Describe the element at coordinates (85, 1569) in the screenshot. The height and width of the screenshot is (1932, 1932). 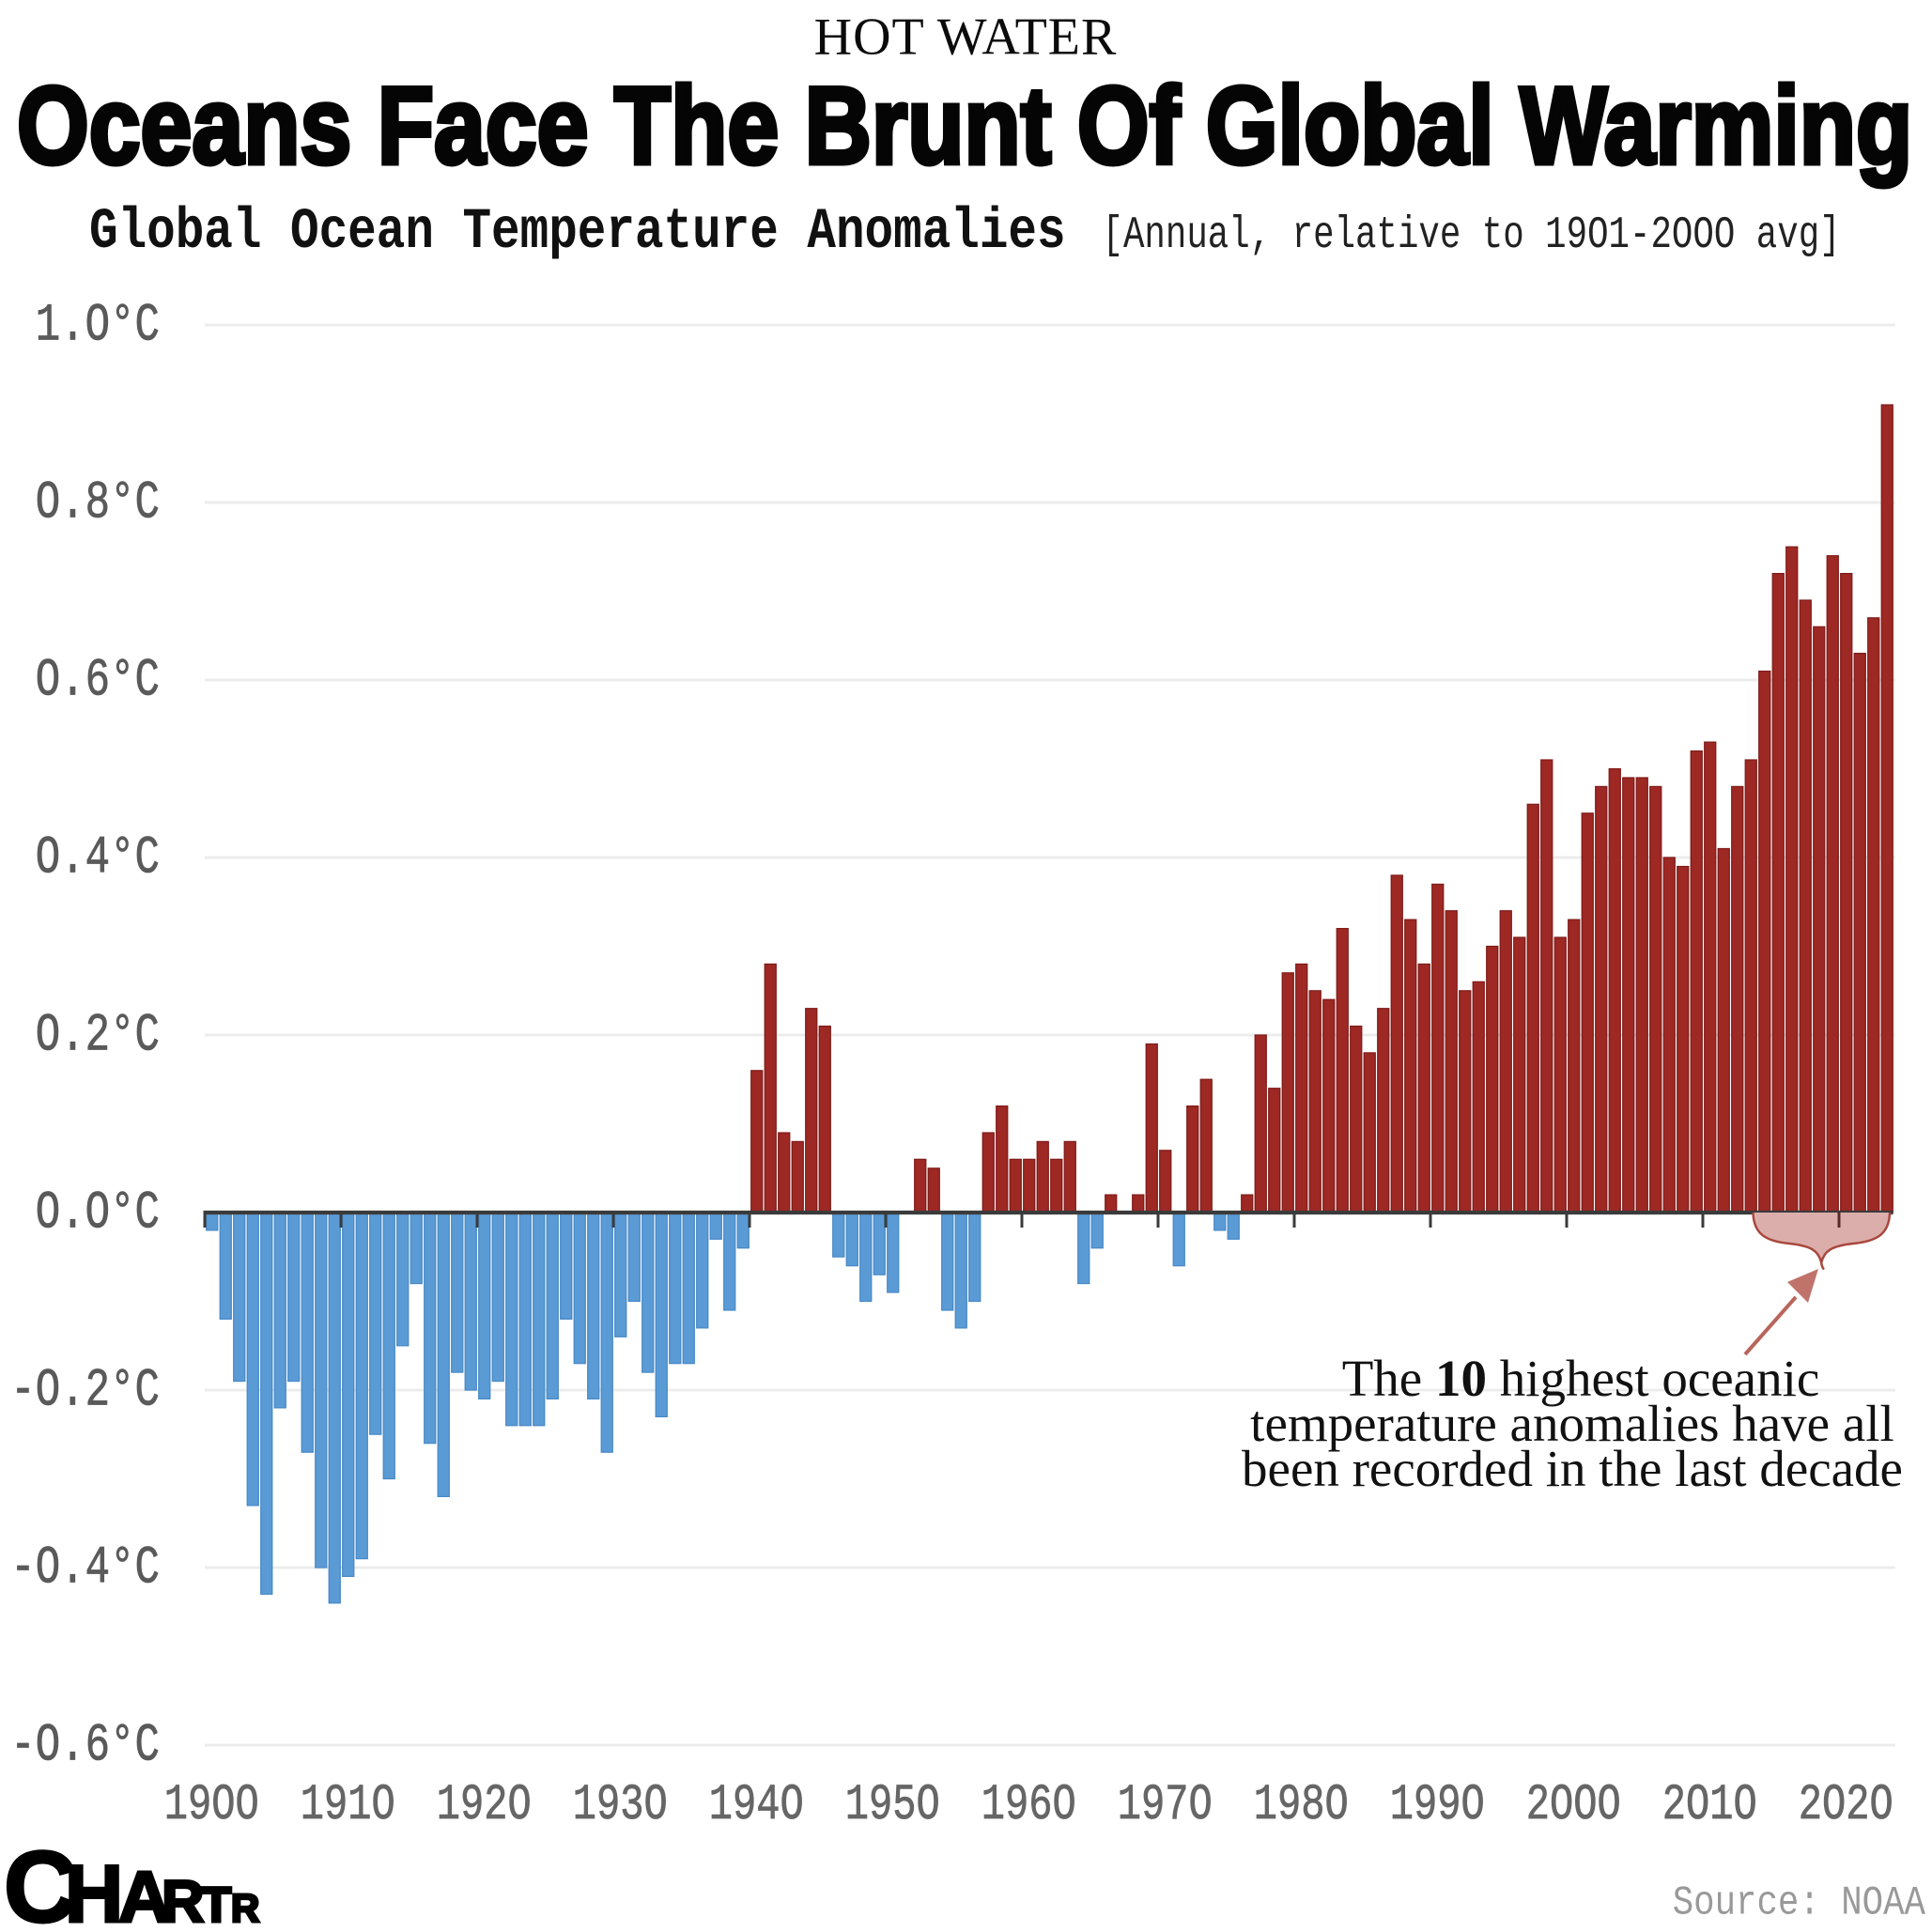
I see `svg-text: -O.4°C` at that location.